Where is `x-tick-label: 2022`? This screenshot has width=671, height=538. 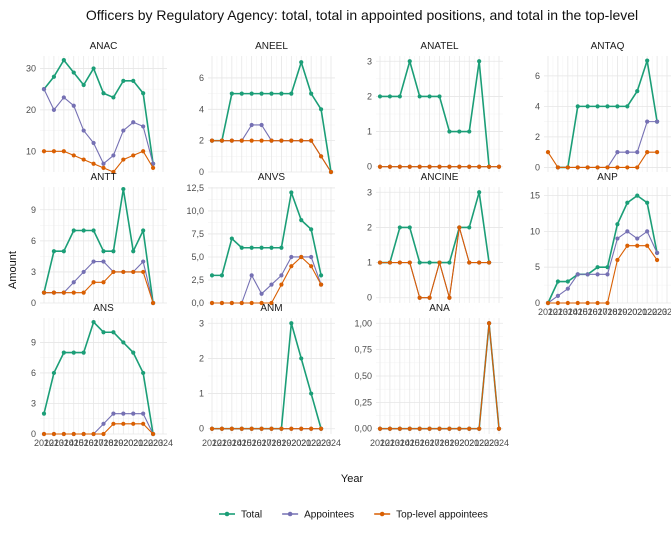 x-tick-label: 2022 is located at coordinates (647, 312).